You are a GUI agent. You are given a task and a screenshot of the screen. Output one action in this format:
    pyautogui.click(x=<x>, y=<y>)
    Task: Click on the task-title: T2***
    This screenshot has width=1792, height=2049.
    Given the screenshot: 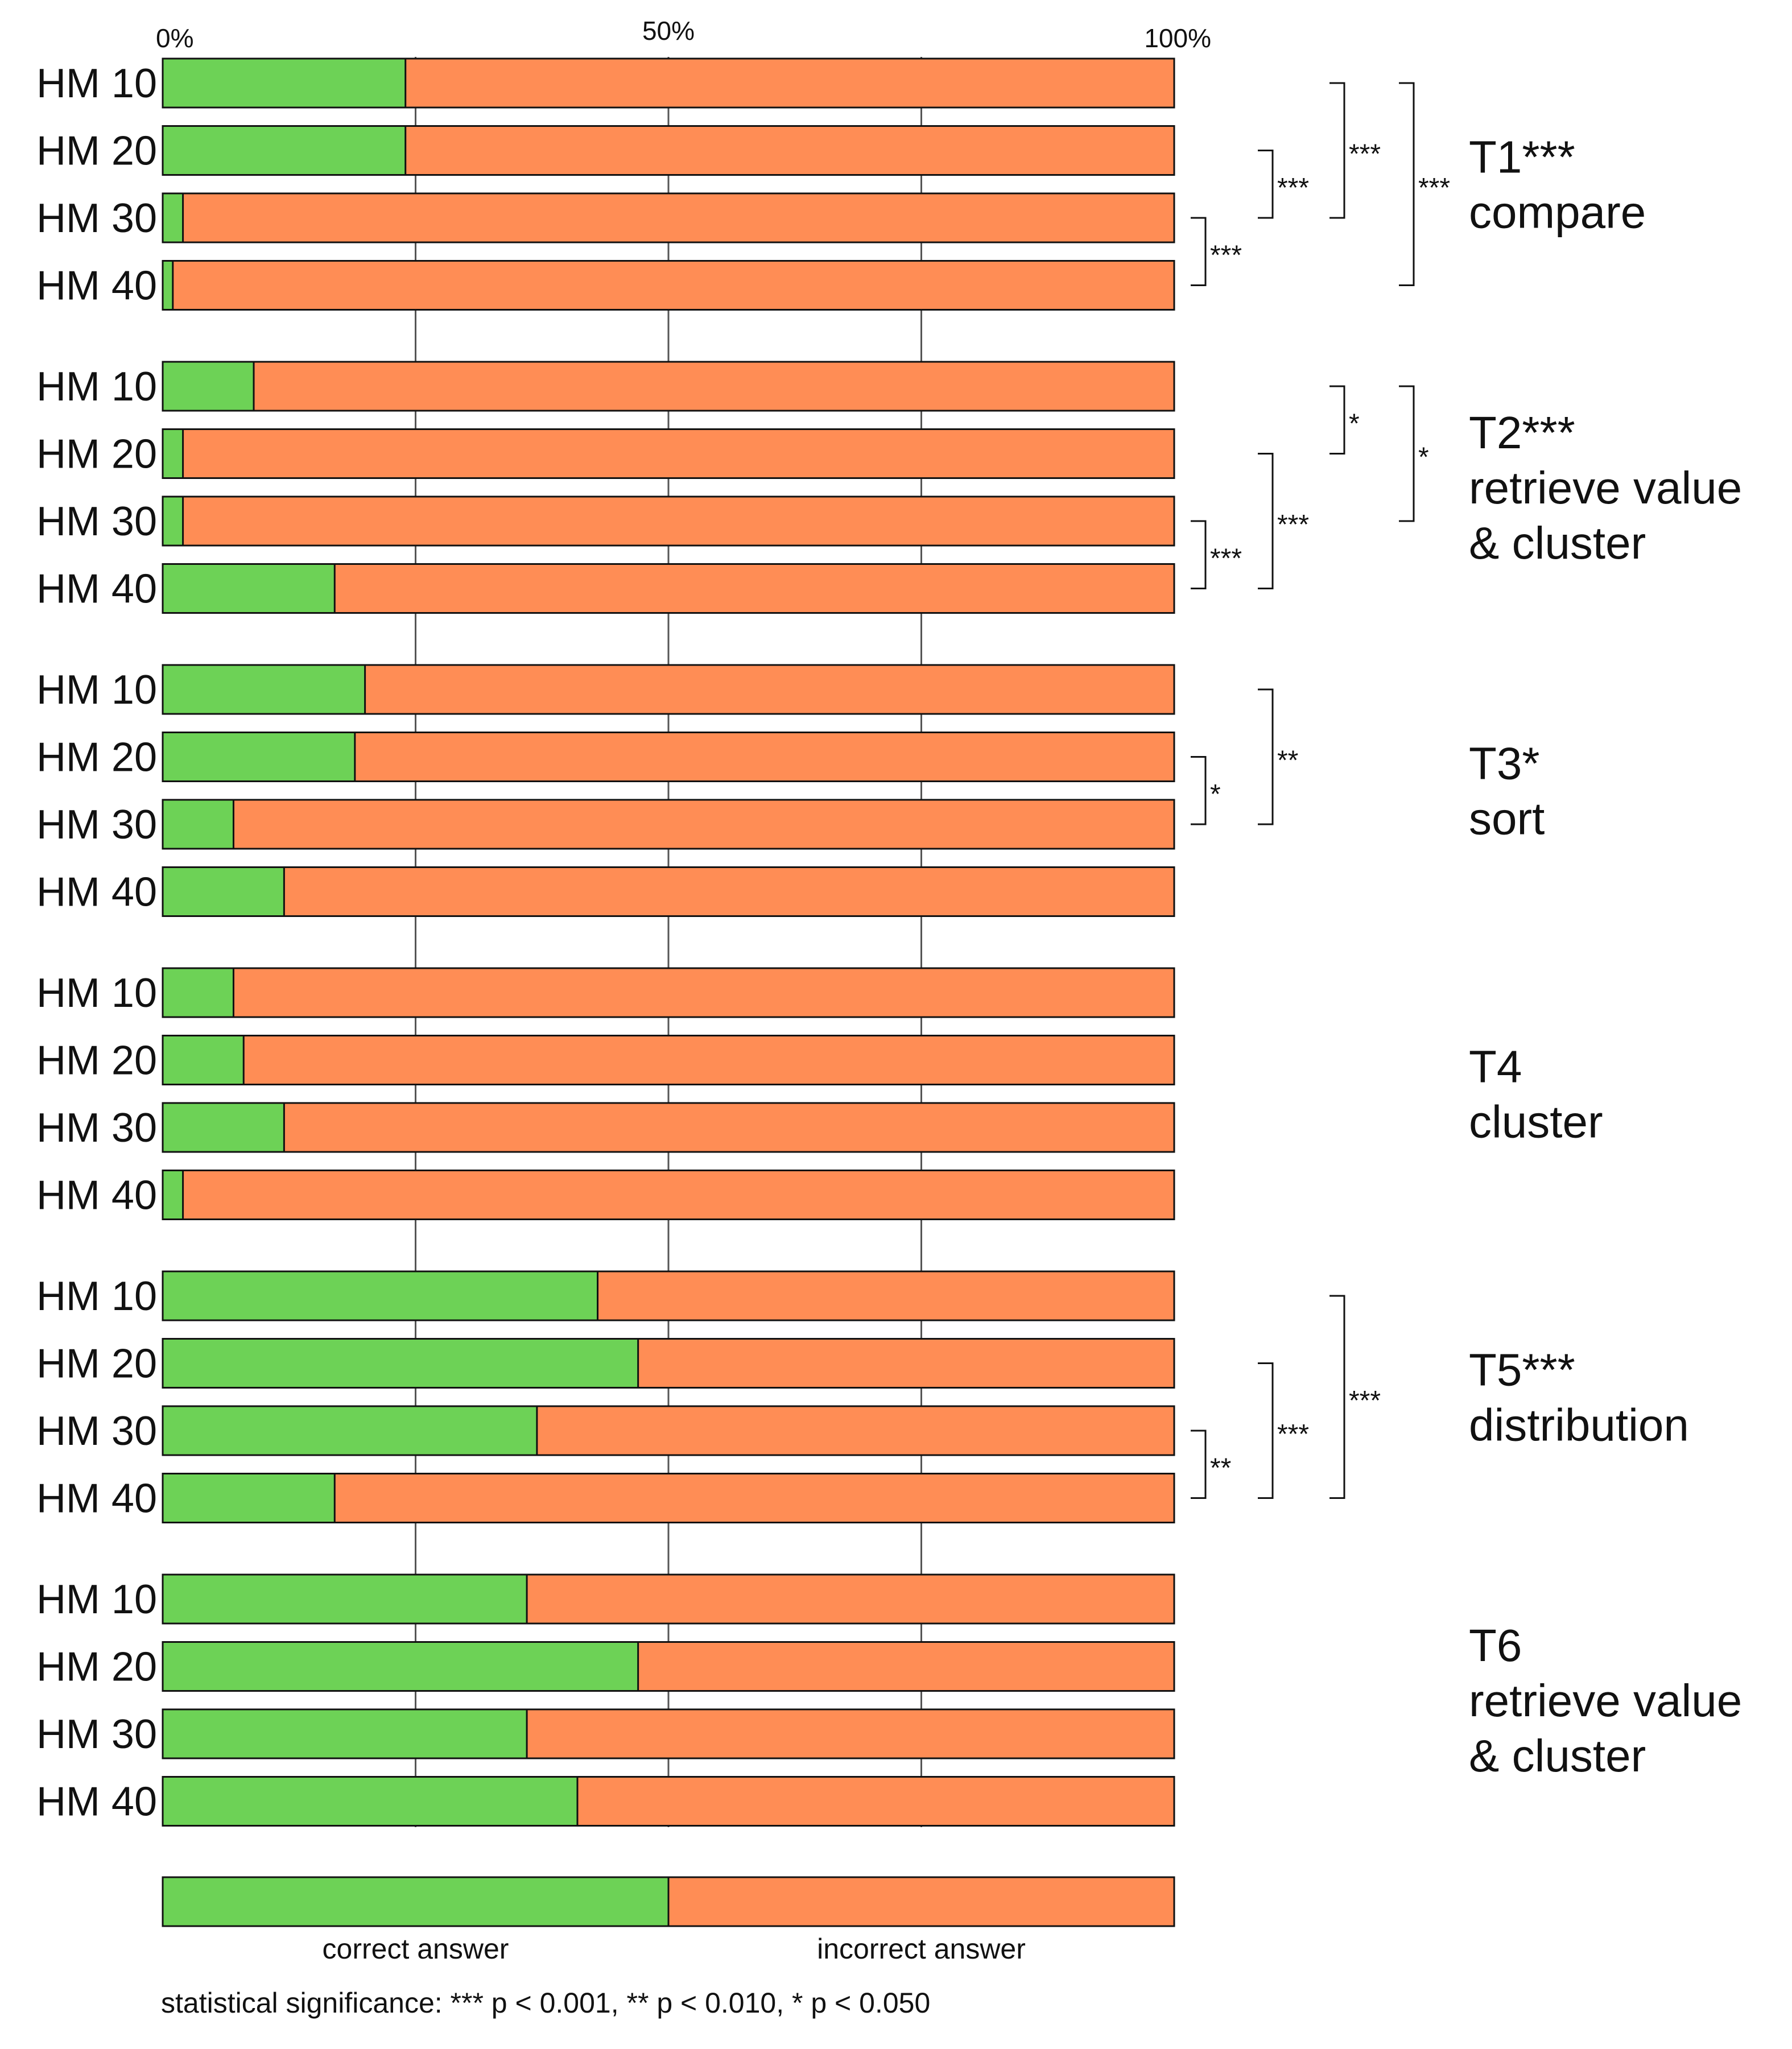 What is the action you would take?
    pyautogui.click(x=1522, y=433)
    